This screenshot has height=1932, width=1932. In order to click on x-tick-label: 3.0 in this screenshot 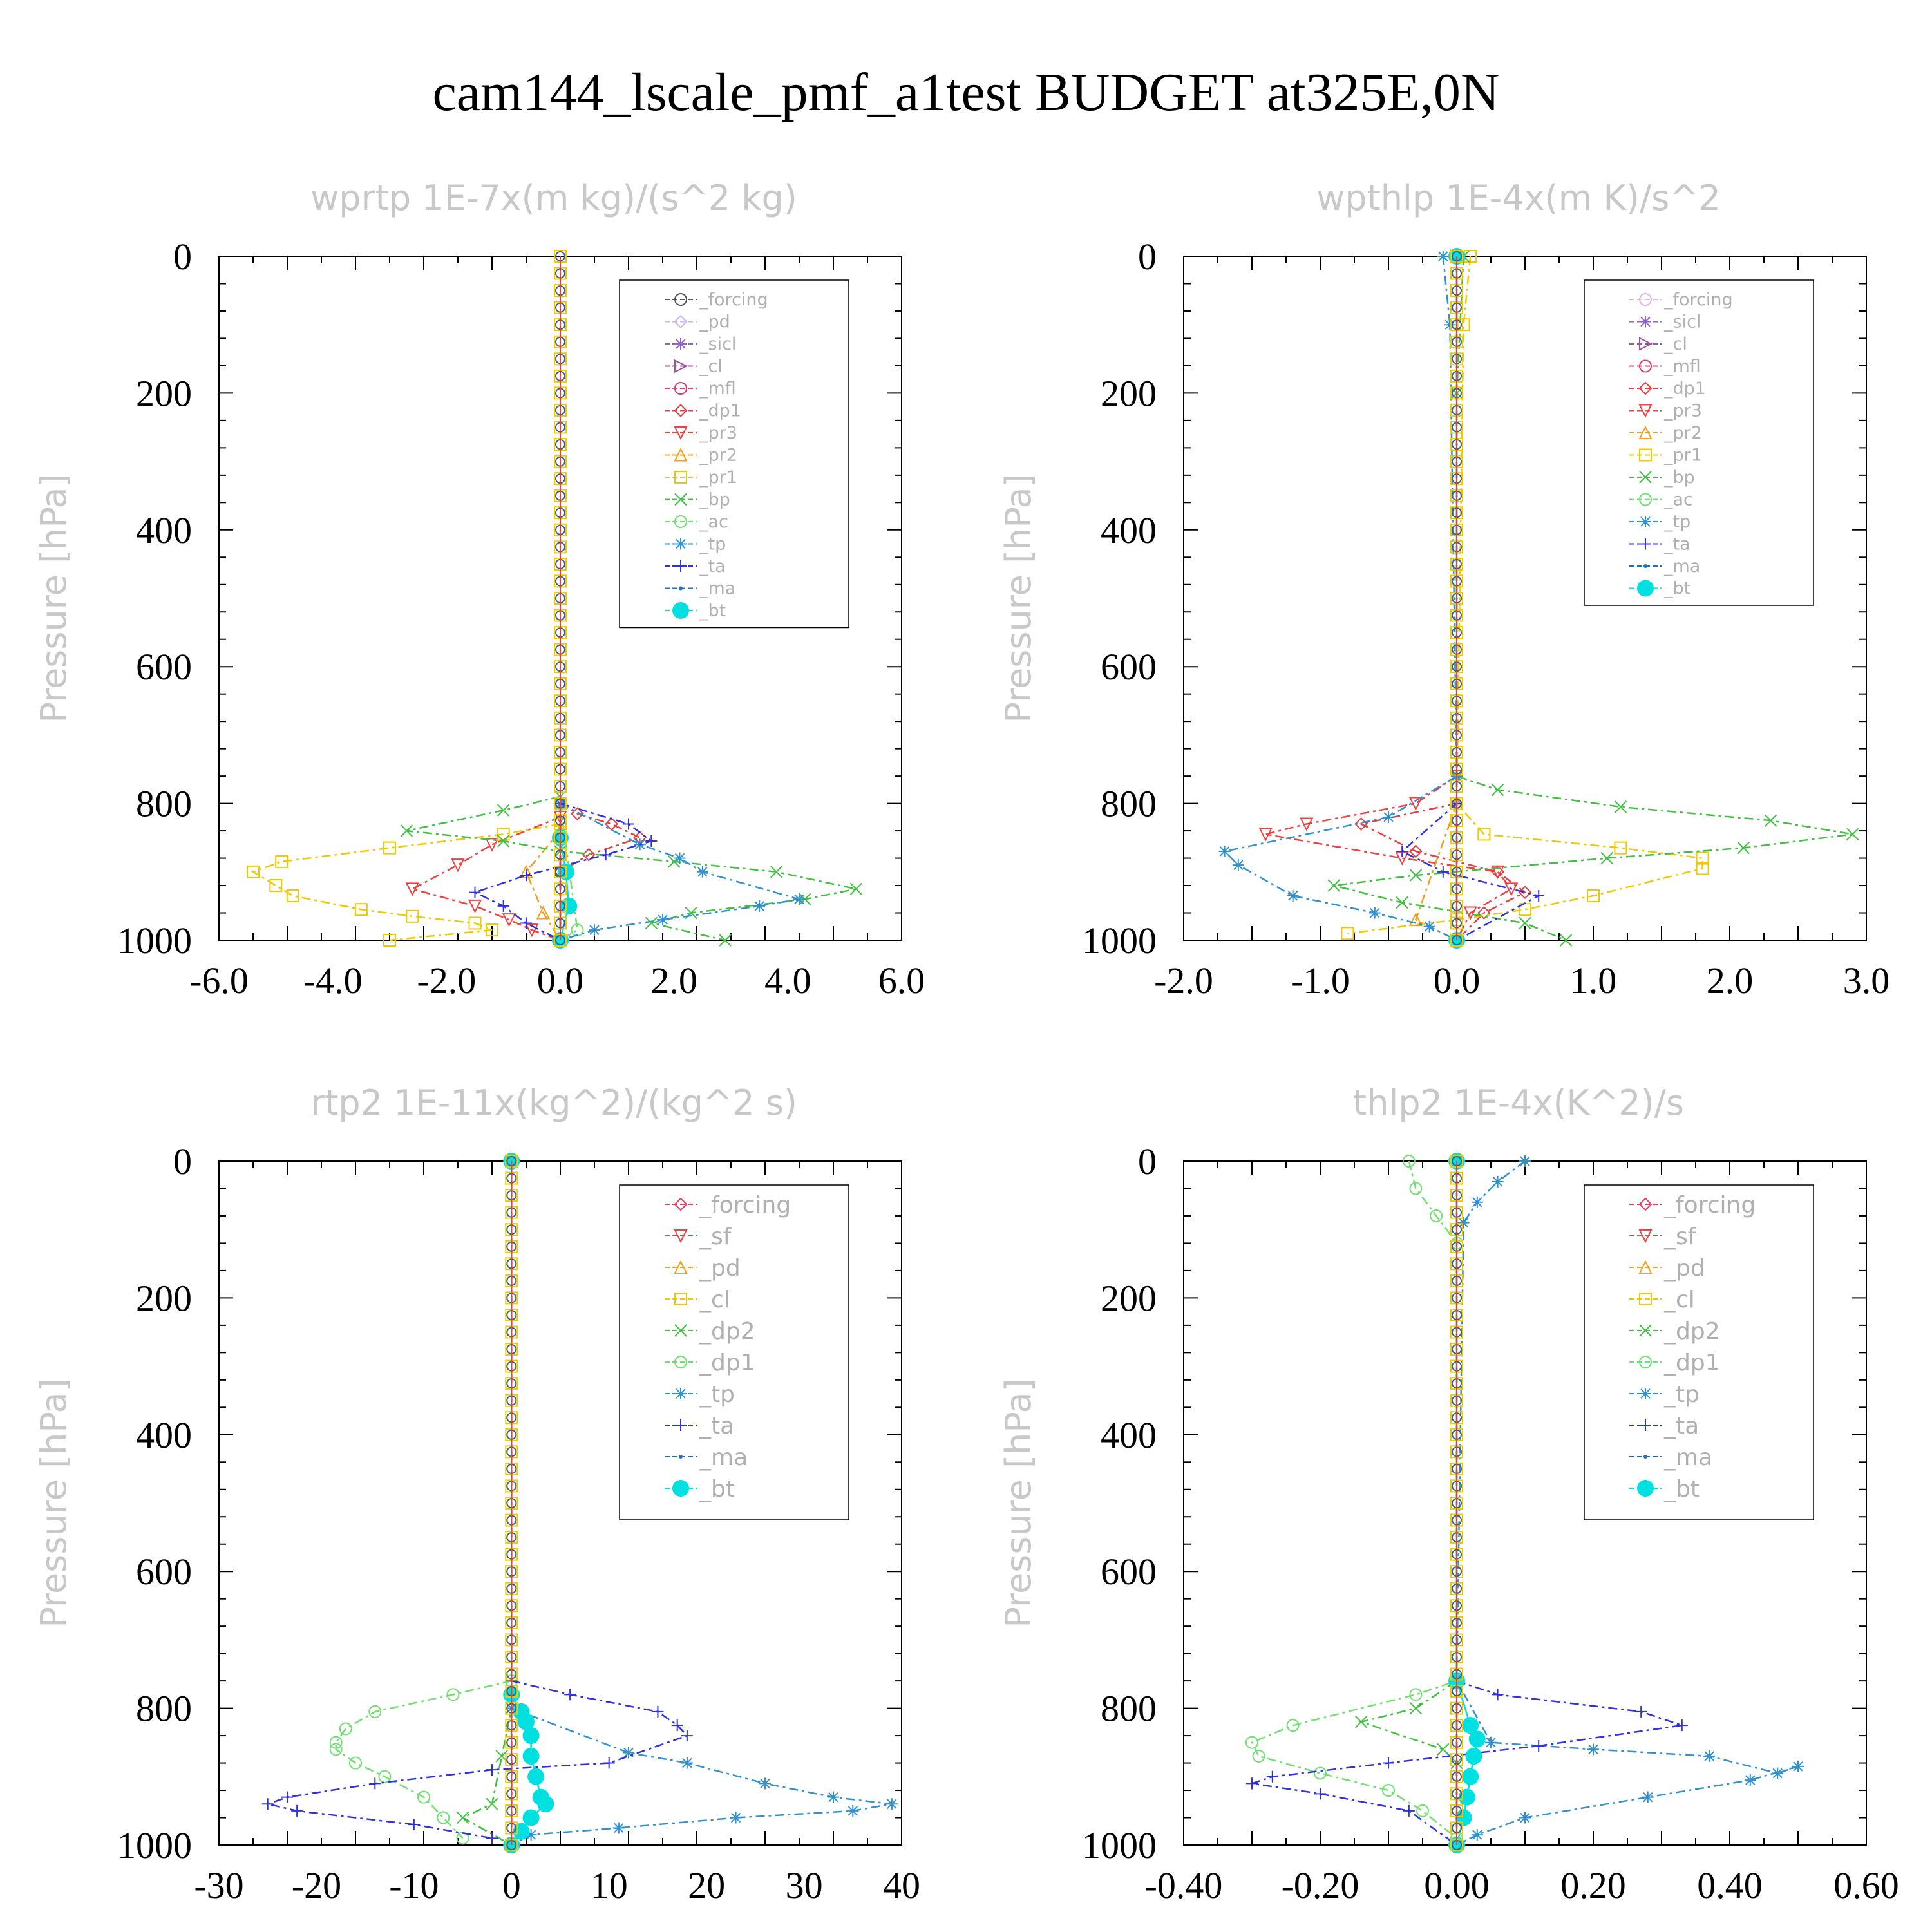, I will do `click(1867, 980)`.